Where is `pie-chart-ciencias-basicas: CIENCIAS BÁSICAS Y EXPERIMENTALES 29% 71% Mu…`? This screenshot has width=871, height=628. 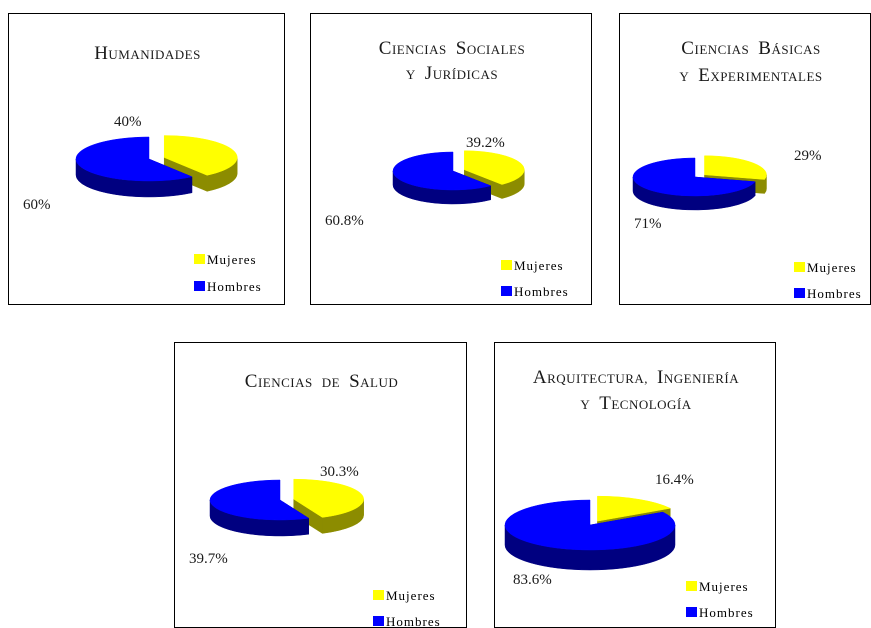
pie-chart-ciencias-basicas: CIENCIAS BÁSICAS Y EXPERIMENTALES 29% 71% Mu… is located at coordinates (747, 169).